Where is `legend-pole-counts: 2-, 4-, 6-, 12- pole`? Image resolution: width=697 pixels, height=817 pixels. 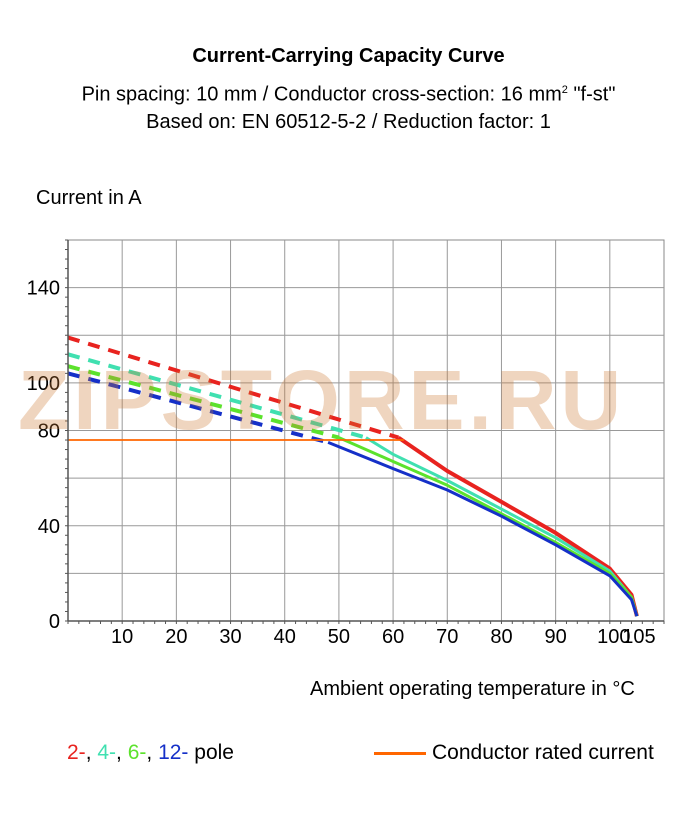
legend-pole-counts: 2-, 4-, 6-, 12- pole is located at coordinates (150, 753).